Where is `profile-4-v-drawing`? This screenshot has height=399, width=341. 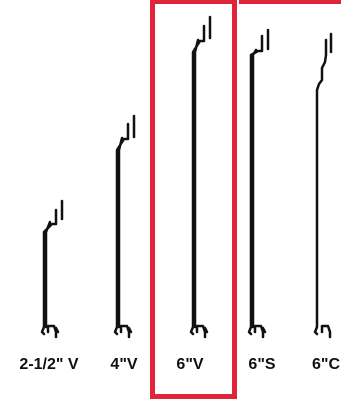 profile-4-v-drawing is located at coordinates (124, 226).